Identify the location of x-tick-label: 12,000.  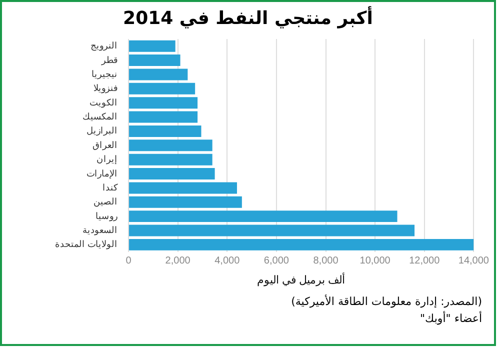
(424, 261).